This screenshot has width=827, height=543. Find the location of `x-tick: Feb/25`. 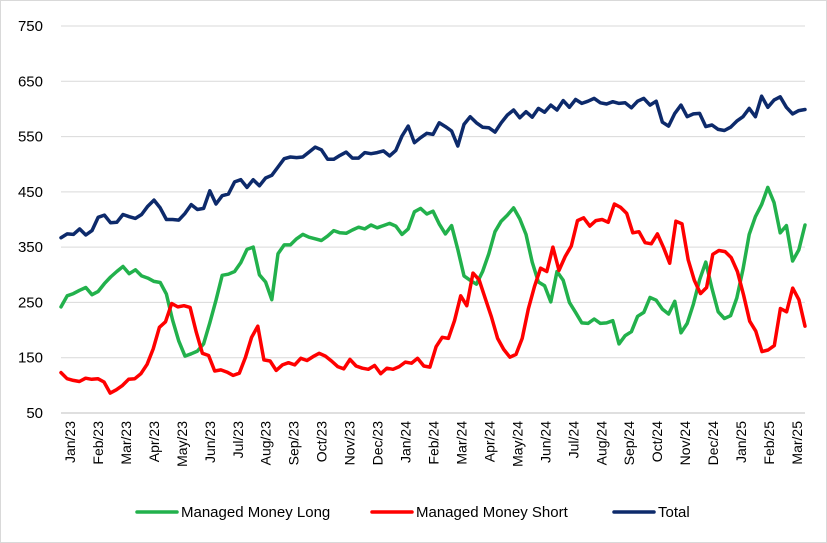

x-tick: Feb/25 is located at coordinates (769, 443).